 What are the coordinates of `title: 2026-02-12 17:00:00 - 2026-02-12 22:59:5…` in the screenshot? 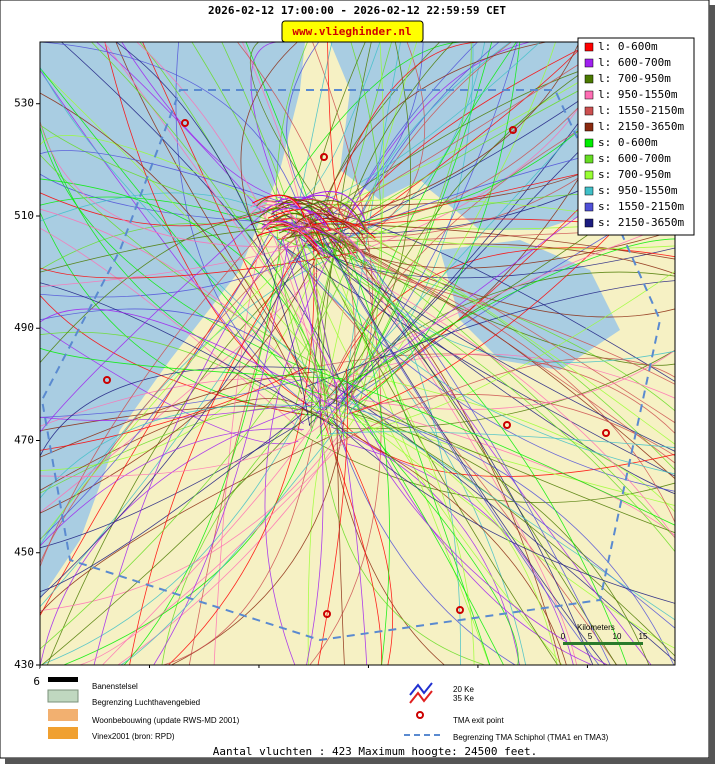 It's located at (357, 10).